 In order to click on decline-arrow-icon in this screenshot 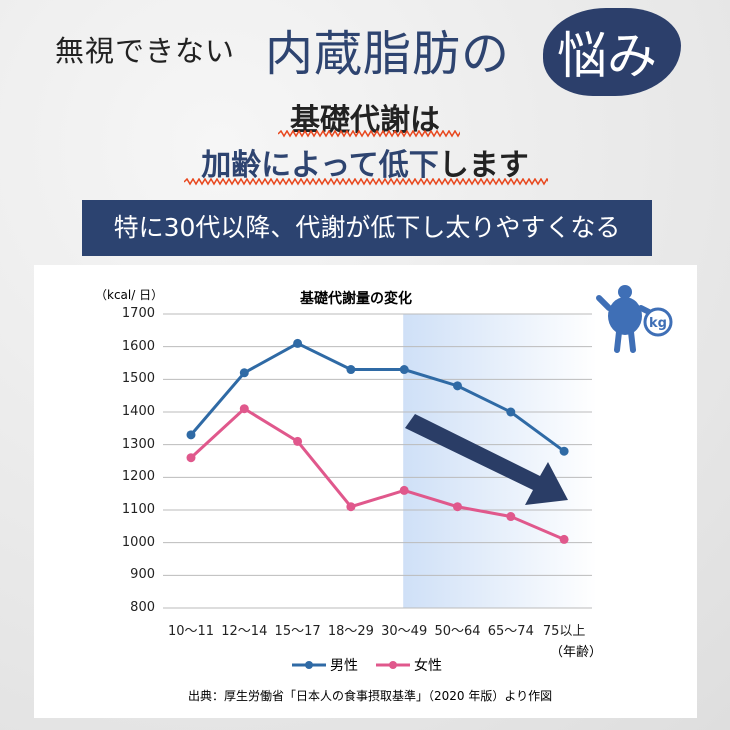, I will do `click(486, 459)`.